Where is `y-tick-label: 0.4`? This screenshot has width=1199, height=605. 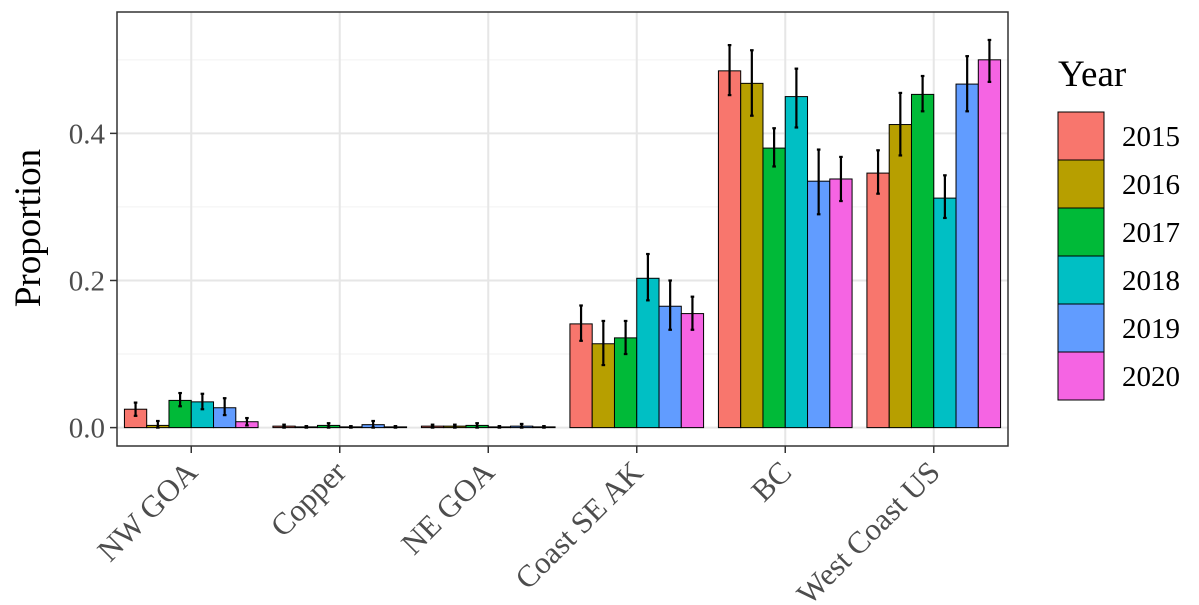
y-tick-label: 0.4 is located at coordinates (87, 134).